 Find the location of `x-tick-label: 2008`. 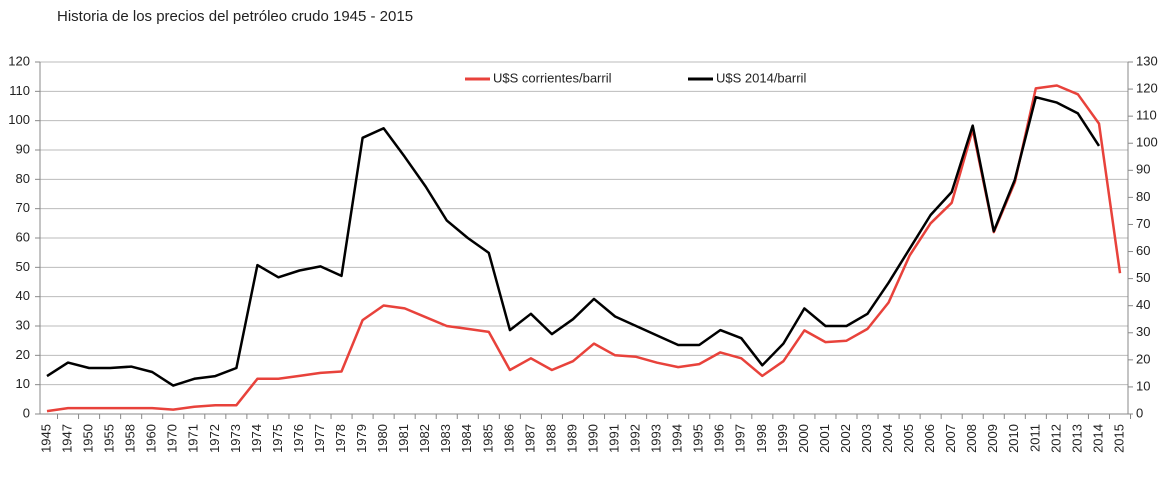

x-tick-label: 2008 is located at coordinates (971, 438).